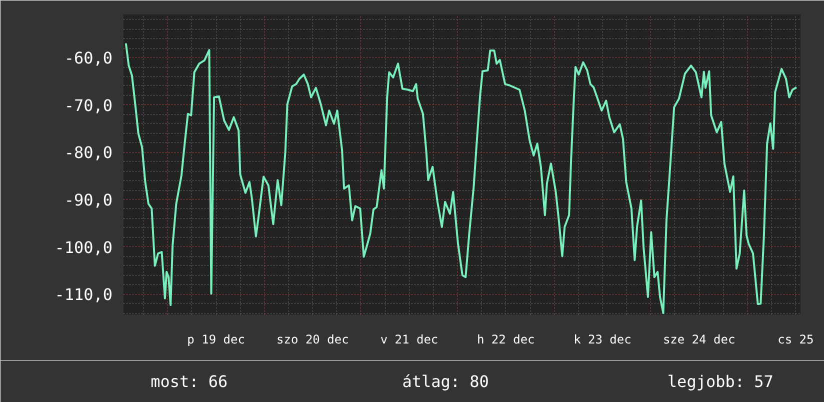  I want to click on x-tick-label: sze 24 dec, so click(699, 339).